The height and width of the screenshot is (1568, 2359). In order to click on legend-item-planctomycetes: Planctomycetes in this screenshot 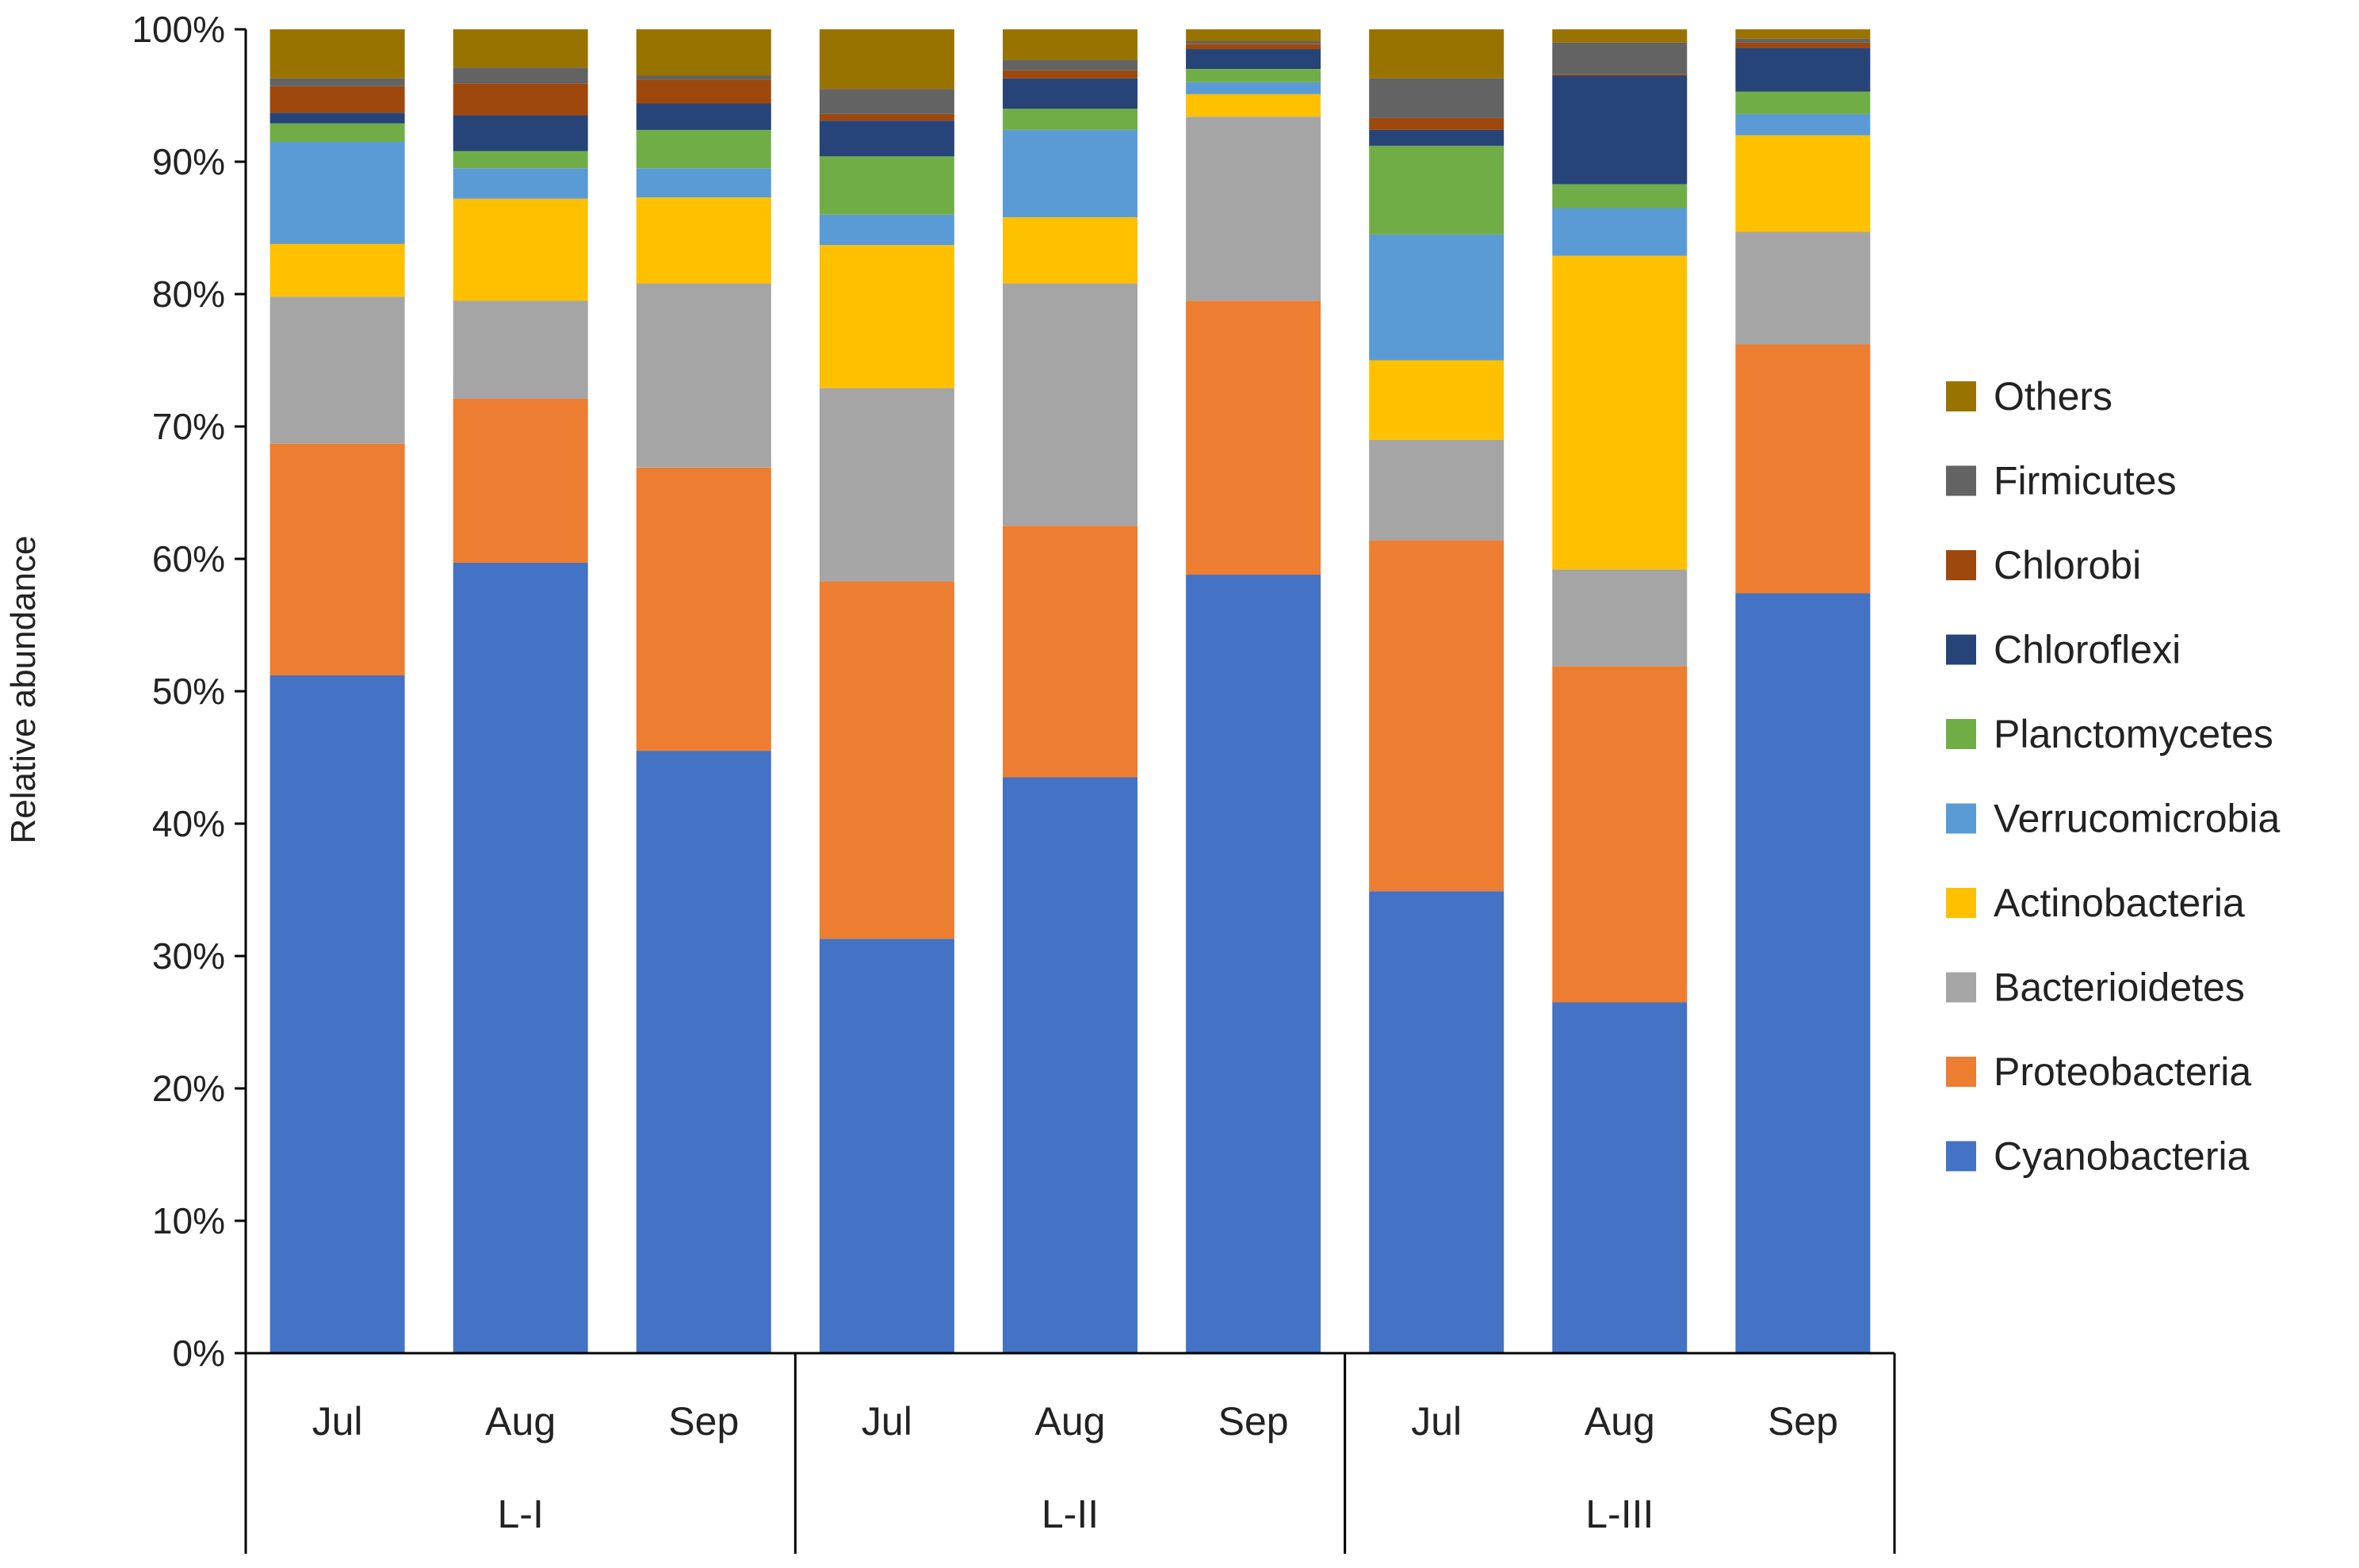, I will do `click(2110, 734)`.